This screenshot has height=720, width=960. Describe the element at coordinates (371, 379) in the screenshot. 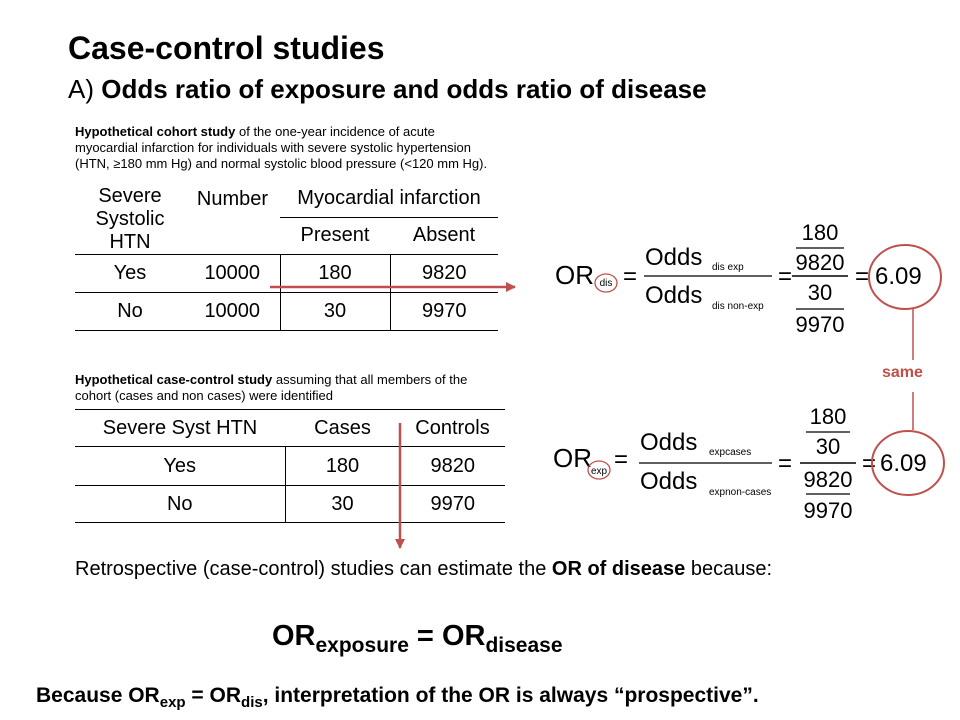

I see `cc-caption-rest: assuming that all members of the` at that location.